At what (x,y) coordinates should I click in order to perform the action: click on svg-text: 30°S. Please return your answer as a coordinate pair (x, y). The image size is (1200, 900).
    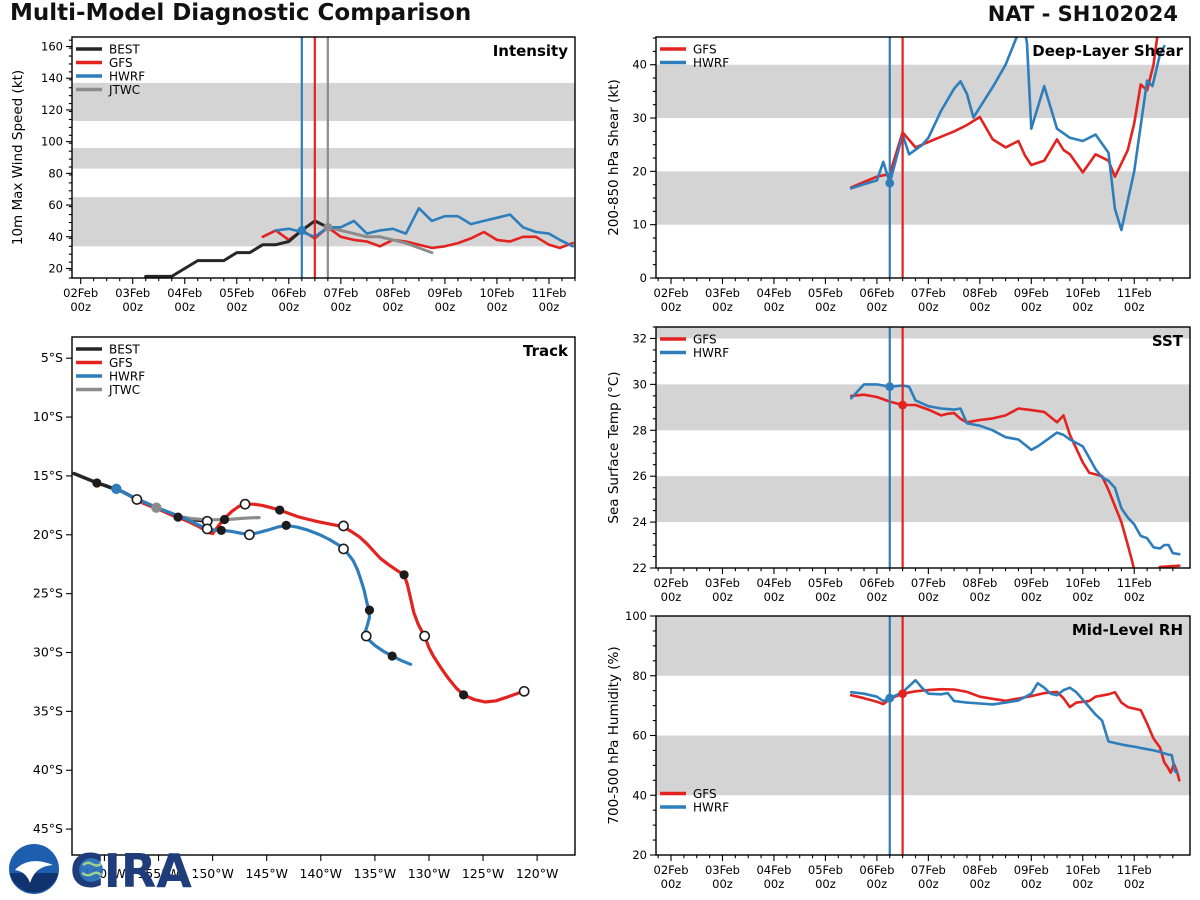
    Looking at the image, I should click on (48, 652).